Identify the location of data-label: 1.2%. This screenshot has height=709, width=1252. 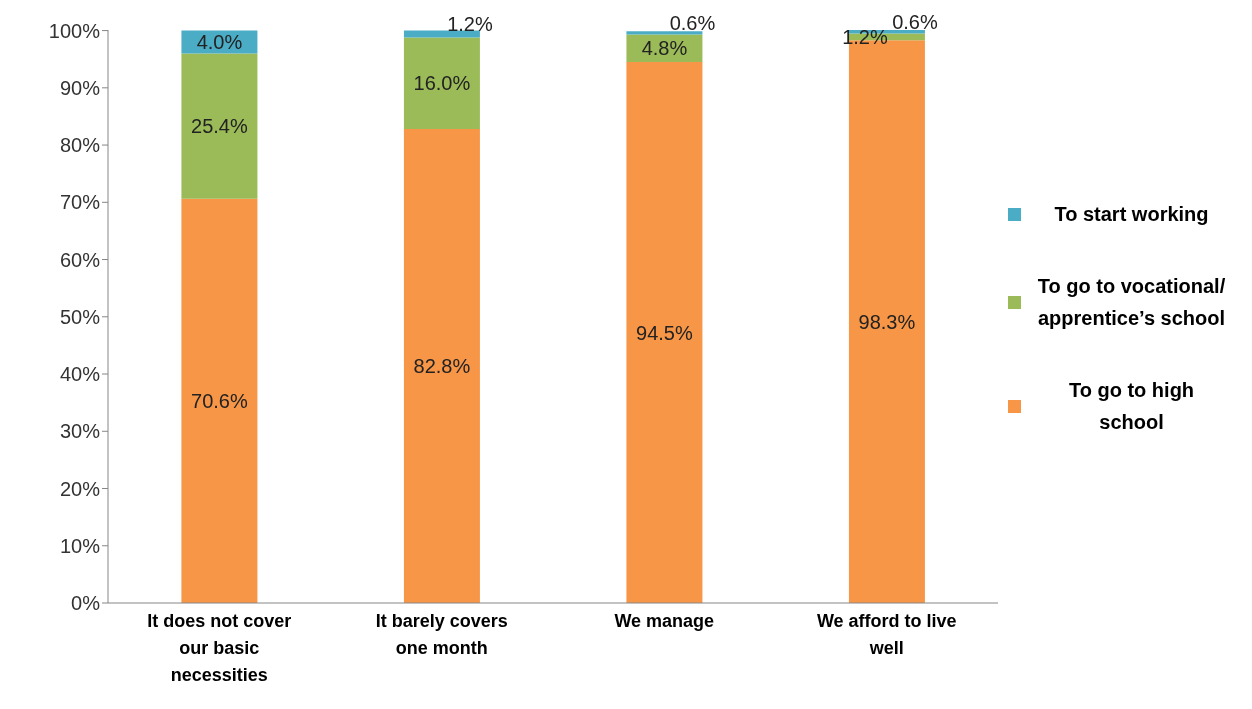
(470, 24).